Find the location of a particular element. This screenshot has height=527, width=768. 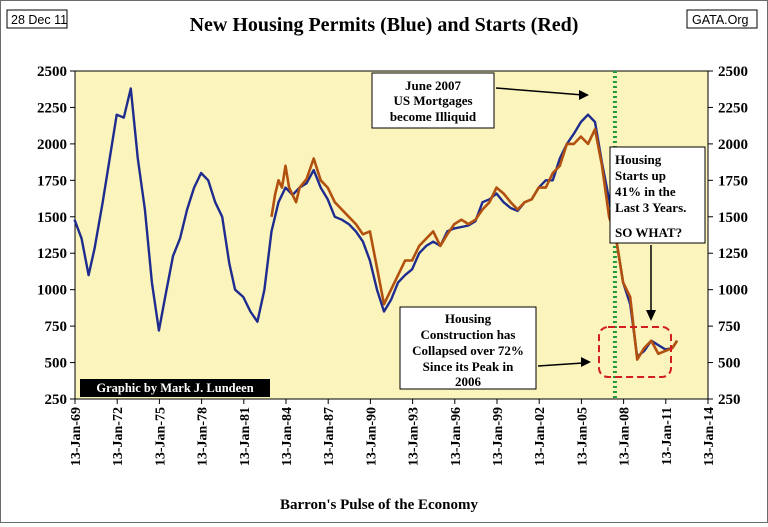

source-tag is located at coordinates (722, 19).